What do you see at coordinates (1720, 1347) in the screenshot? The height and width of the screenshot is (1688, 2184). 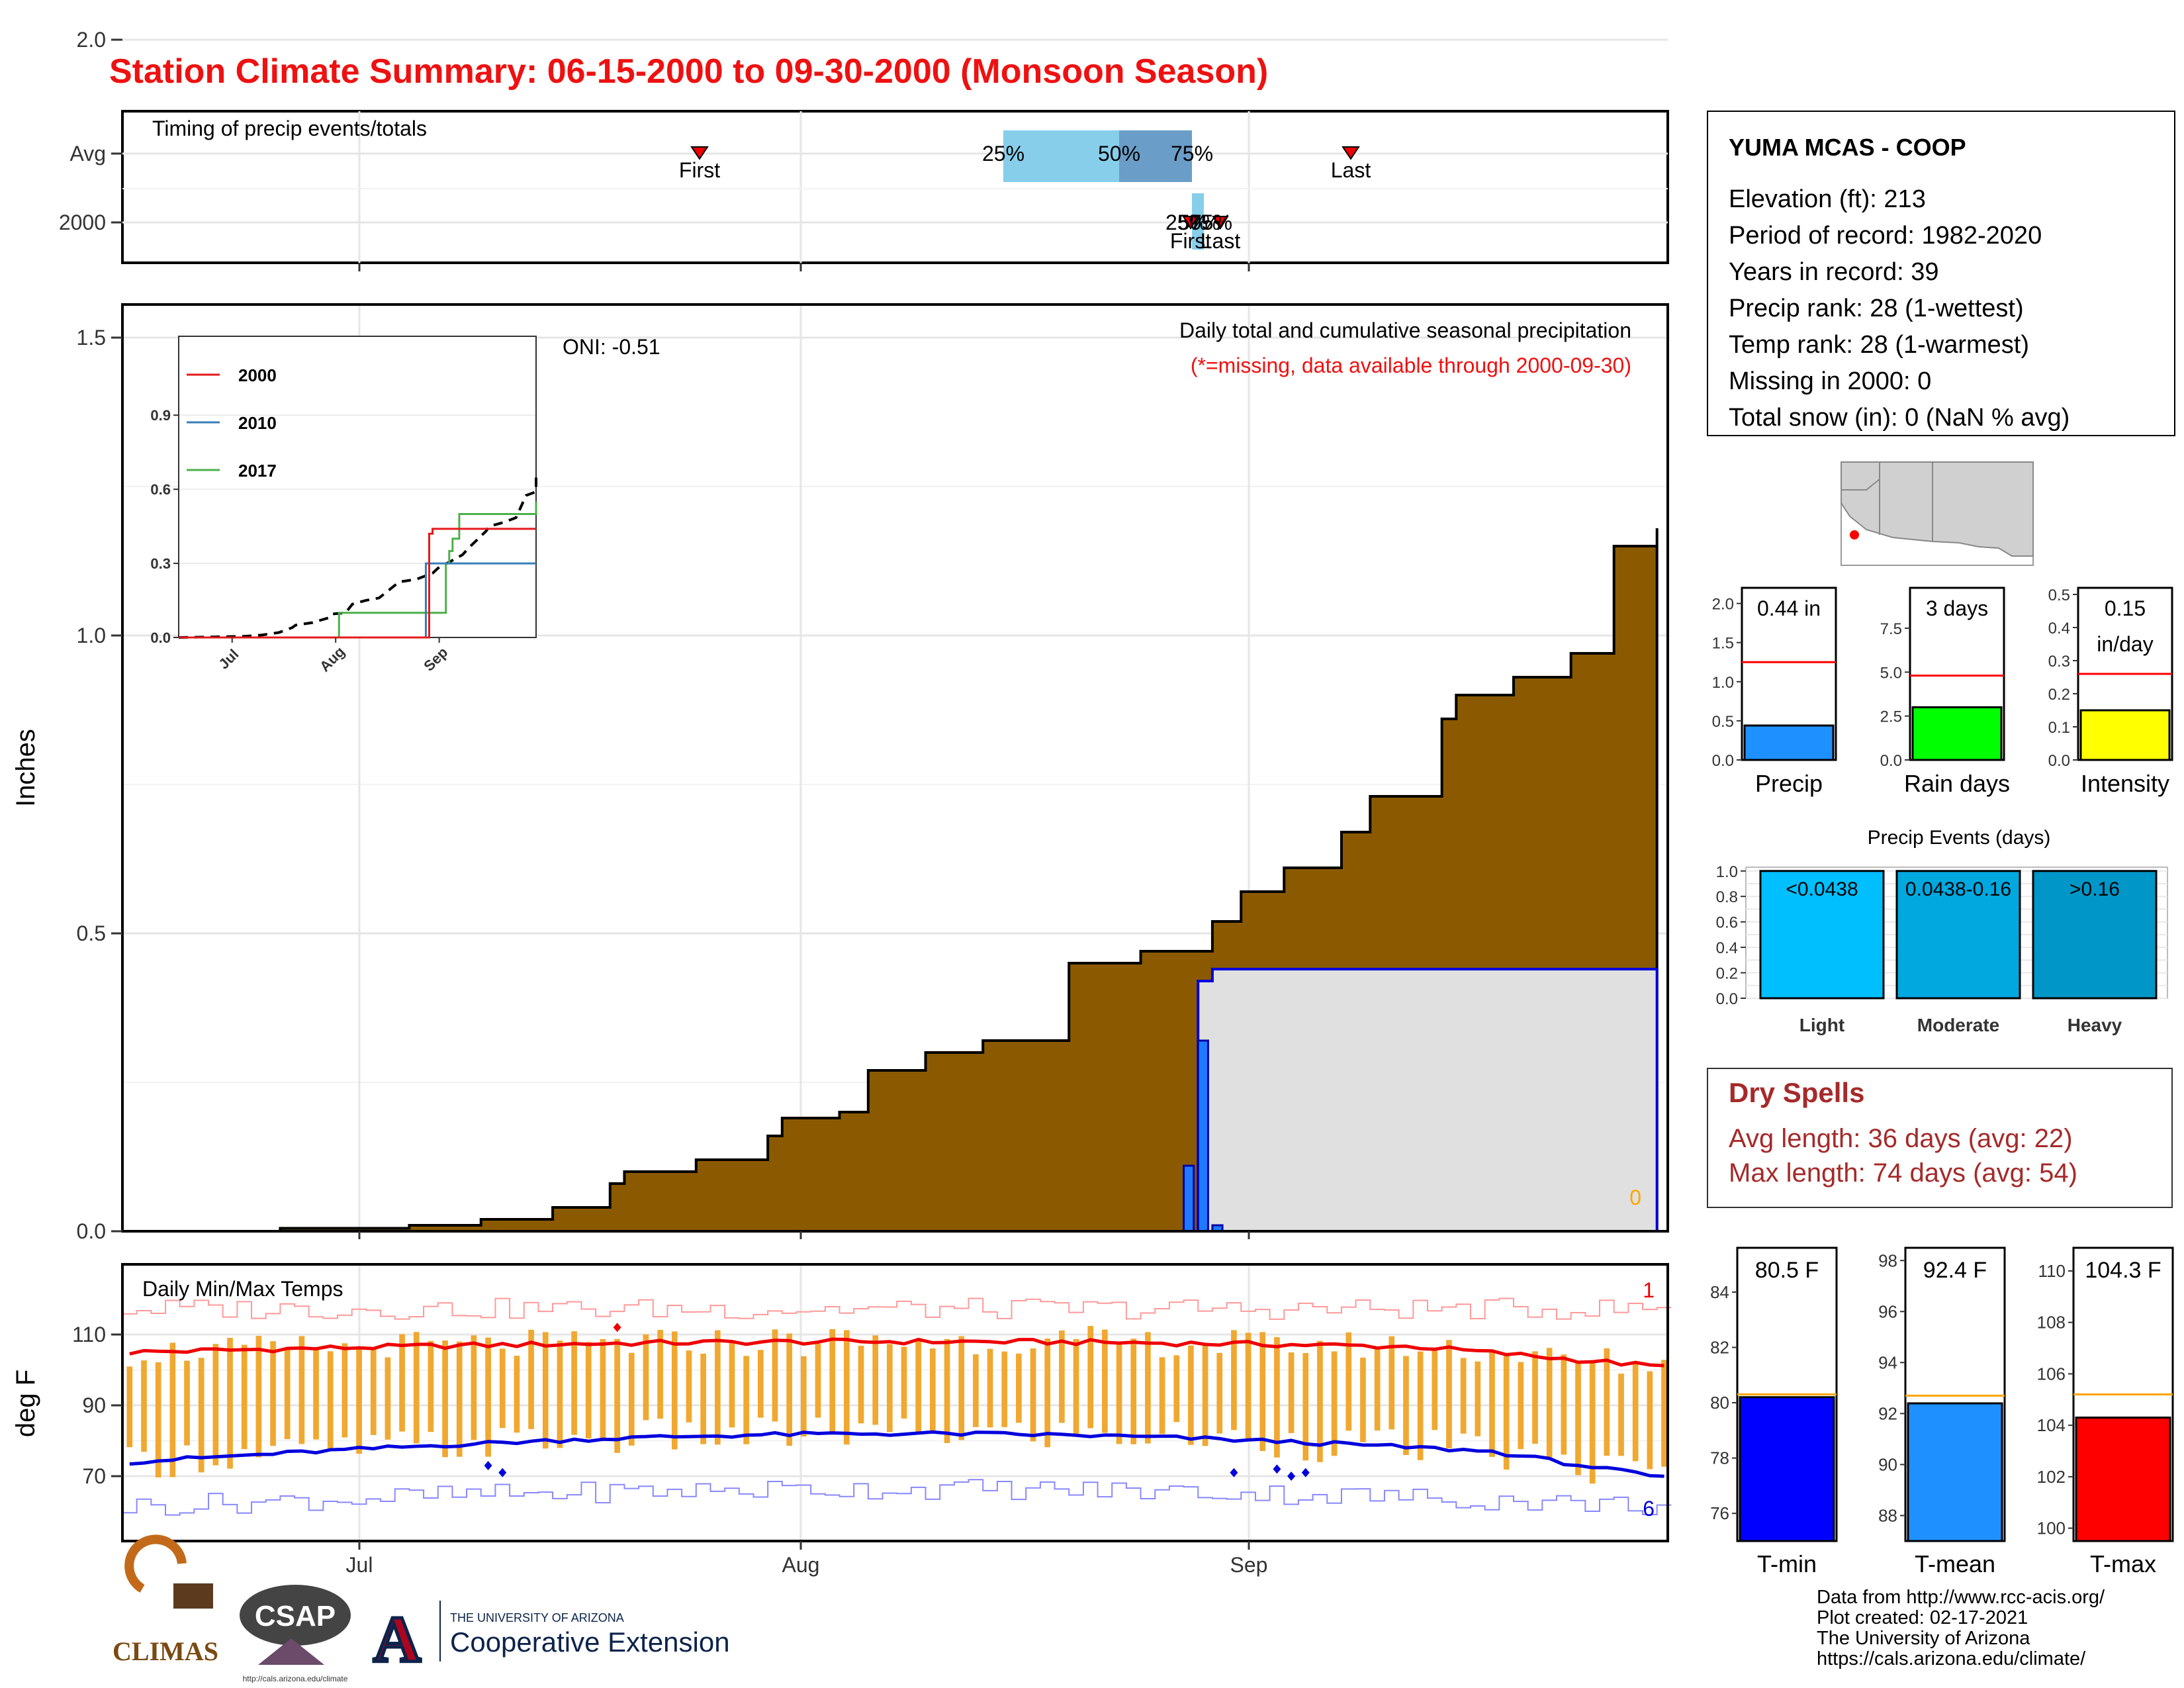 I see `temp-bar-ytick-label: 82` at bounding box center [1720, 1347].